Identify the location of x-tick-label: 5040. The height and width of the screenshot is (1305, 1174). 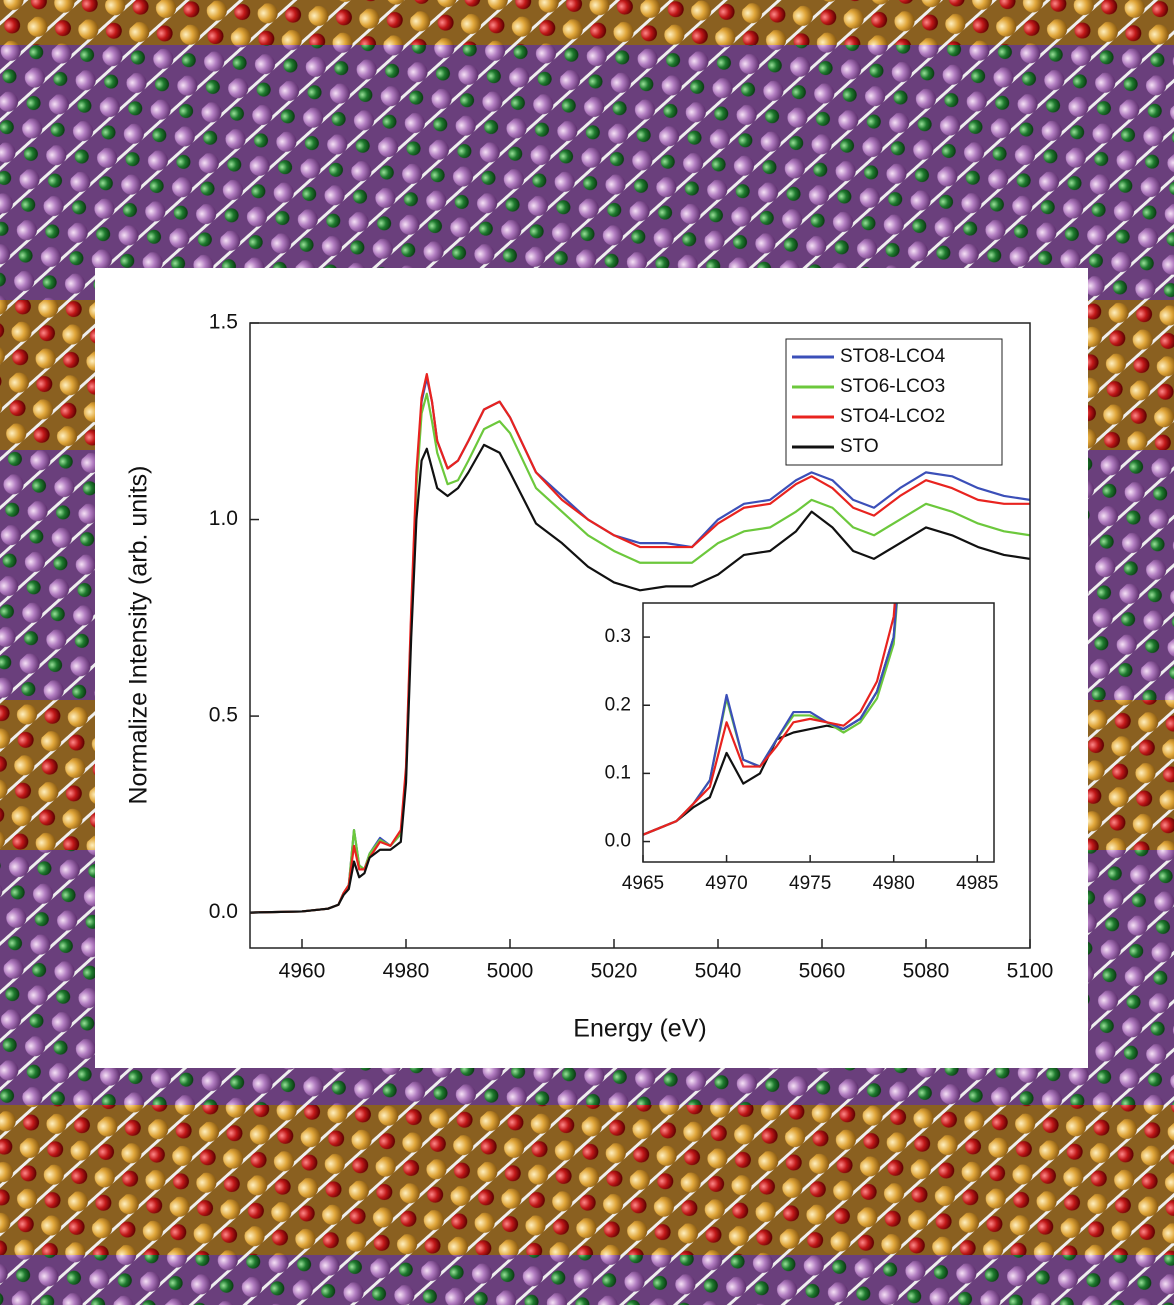
(718, 971).